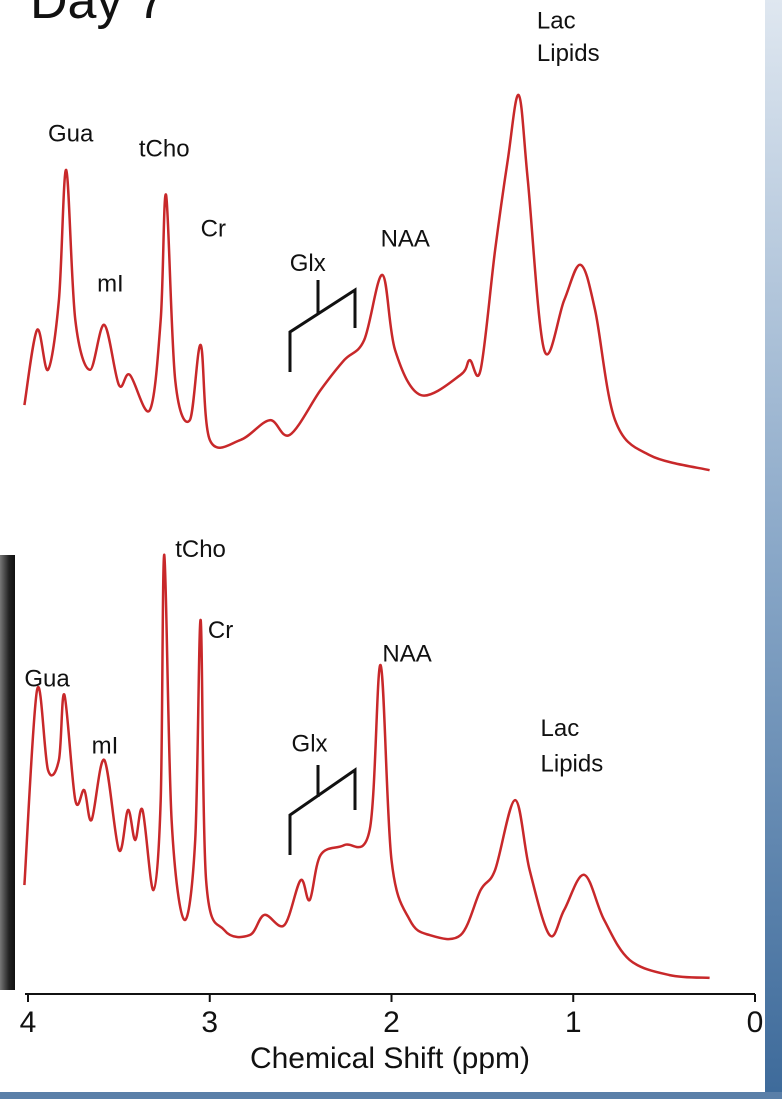 The width and height of the screenshot is (782, 1104). Describe the element at coordinates (322, 567) in the screenshot. I see `glx-brackets` at that location.